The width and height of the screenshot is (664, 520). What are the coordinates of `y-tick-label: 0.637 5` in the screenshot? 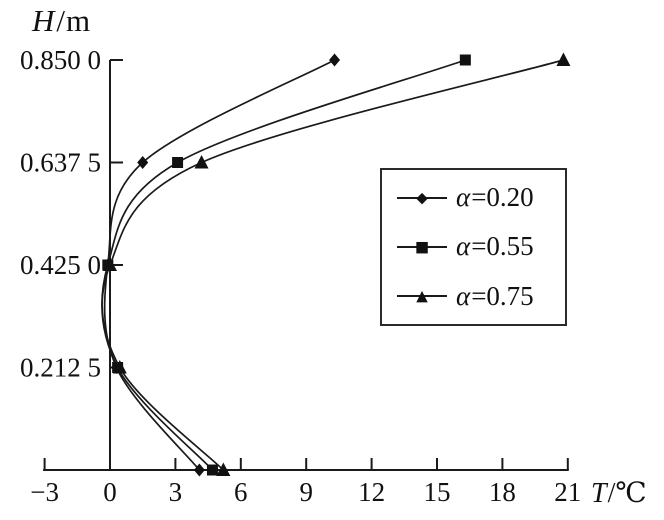 It's located at (60, 163).